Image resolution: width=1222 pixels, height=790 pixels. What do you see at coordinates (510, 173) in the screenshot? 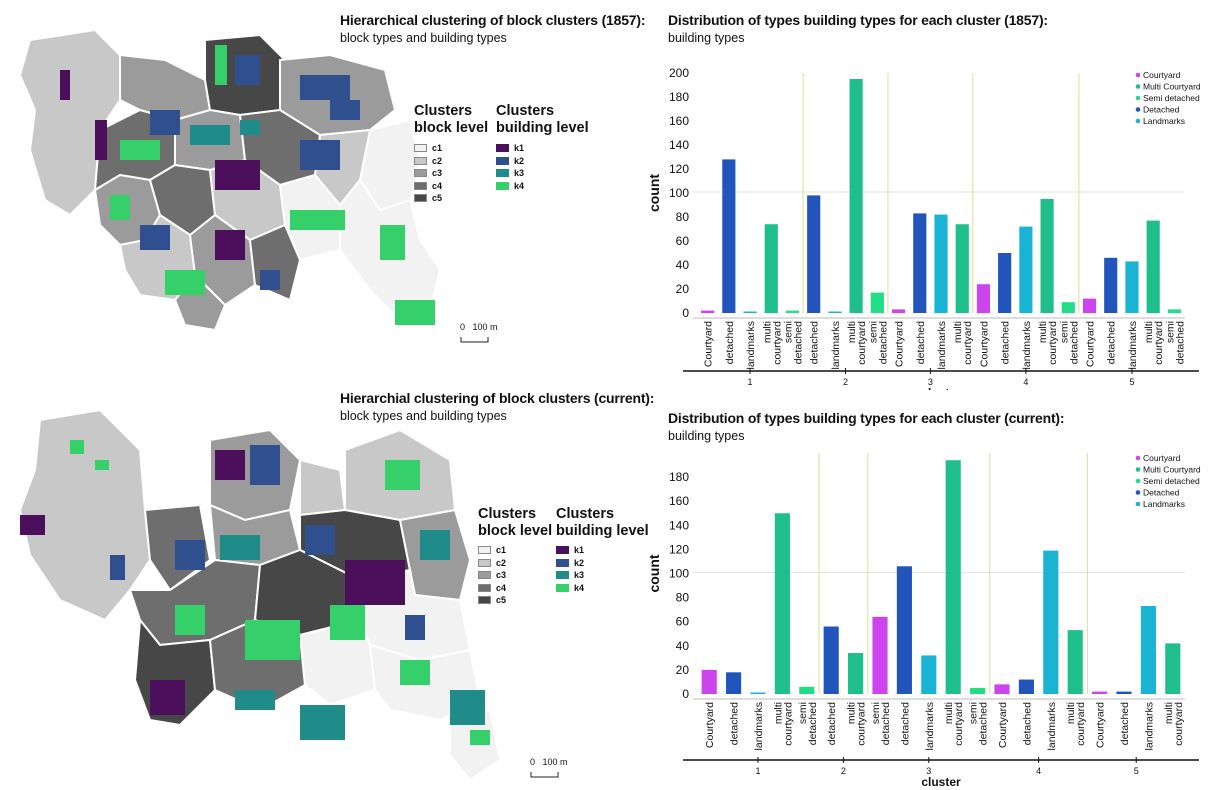
I see `building-legend-item-k3: k3` at bounding box center [510, 173].